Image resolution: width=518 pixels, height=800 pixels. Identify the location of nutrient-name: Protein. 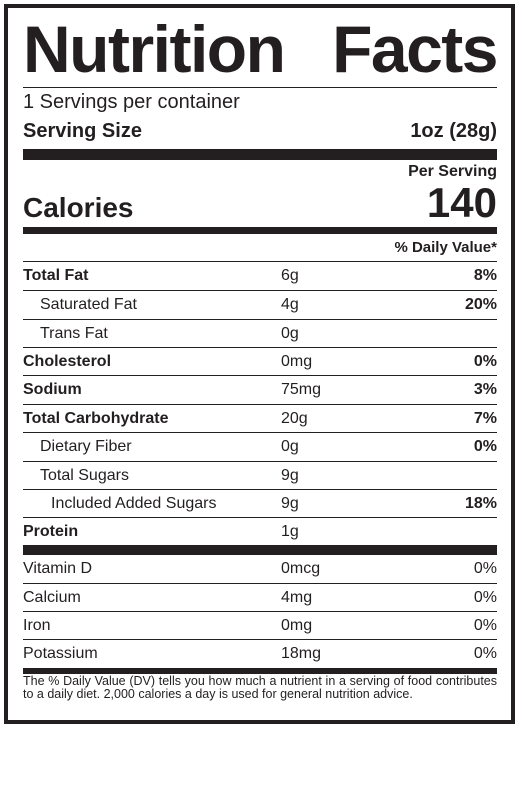
(51, 531).